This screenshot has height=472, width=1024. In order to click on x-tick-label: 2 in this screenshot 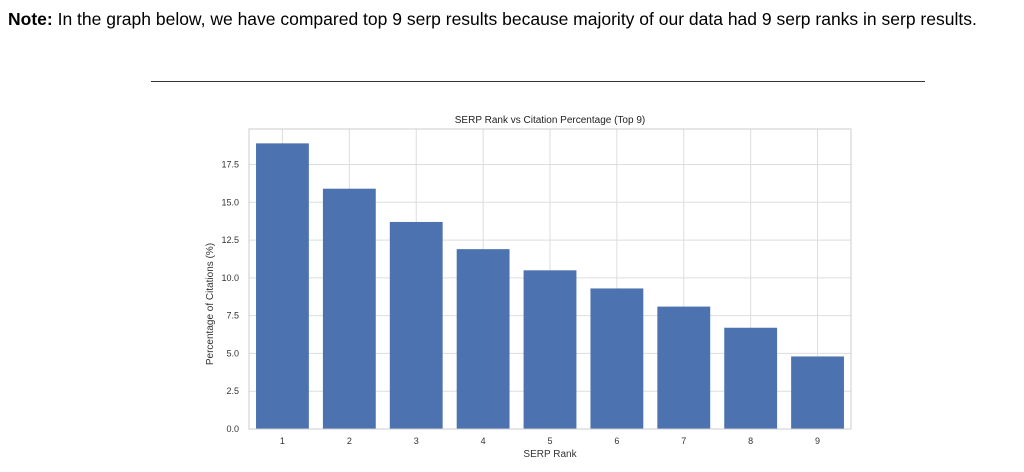, I will do `click(349, 441)`.